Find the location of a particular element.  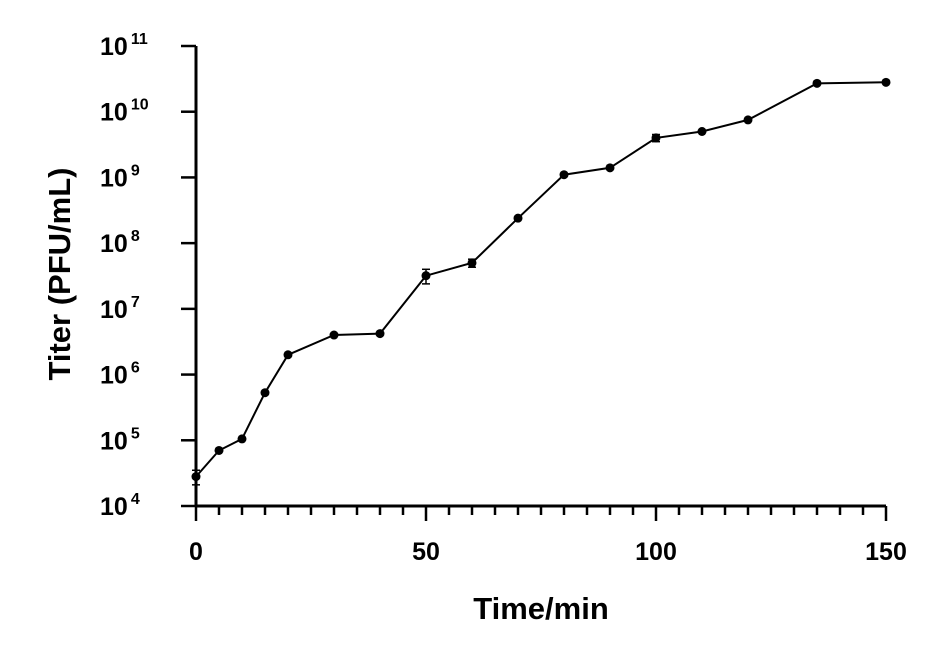

y-tick-label: 109 is located at coordinates (120, 177).